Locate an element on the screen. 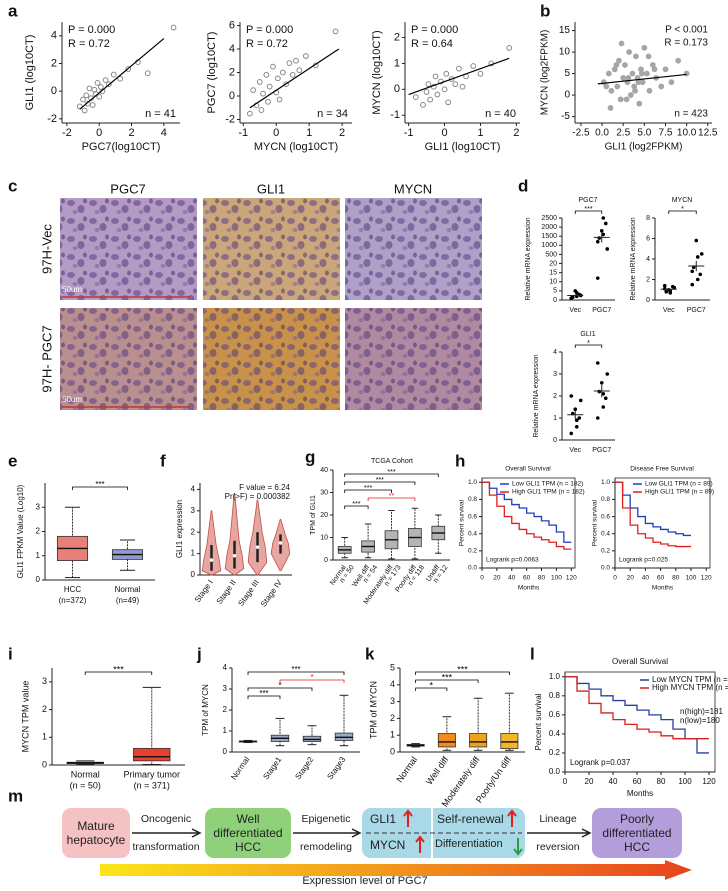 The image size is (728, 891). x-tick-label: Normal is located at coordinates (406, 770).